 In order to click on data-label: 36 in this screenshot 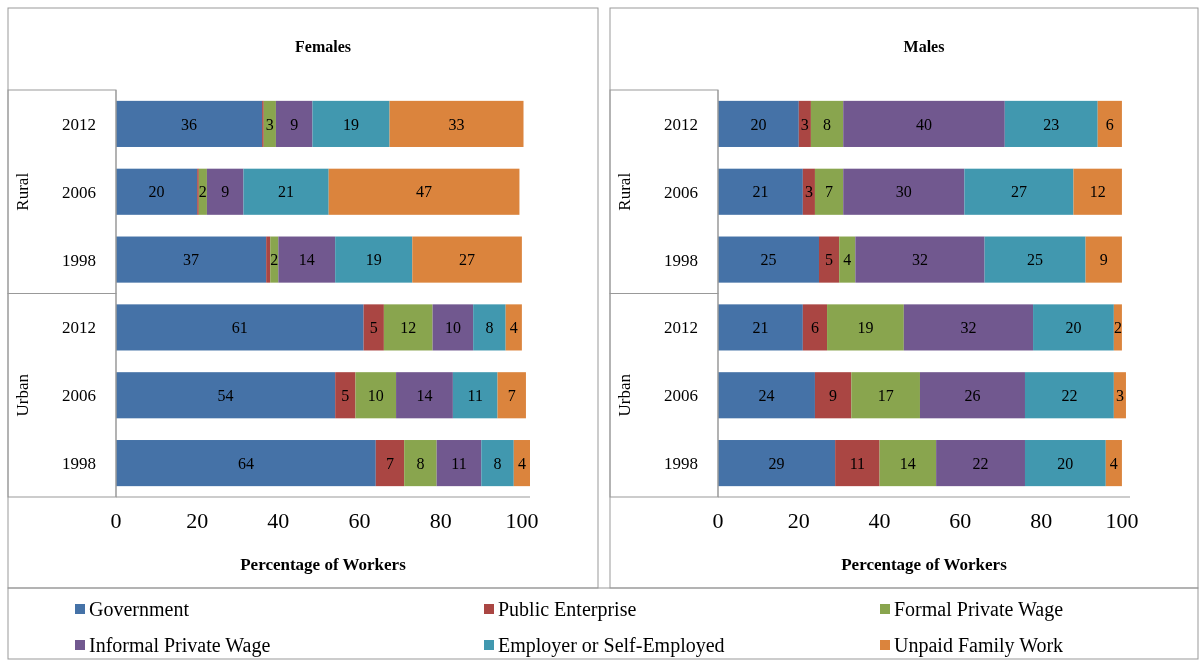, I will do `click(189, 124)`.